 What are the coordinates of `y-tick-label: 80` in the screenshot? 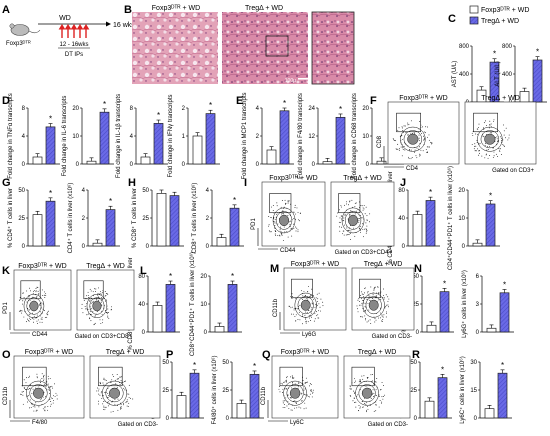 It's located at (401, 191).